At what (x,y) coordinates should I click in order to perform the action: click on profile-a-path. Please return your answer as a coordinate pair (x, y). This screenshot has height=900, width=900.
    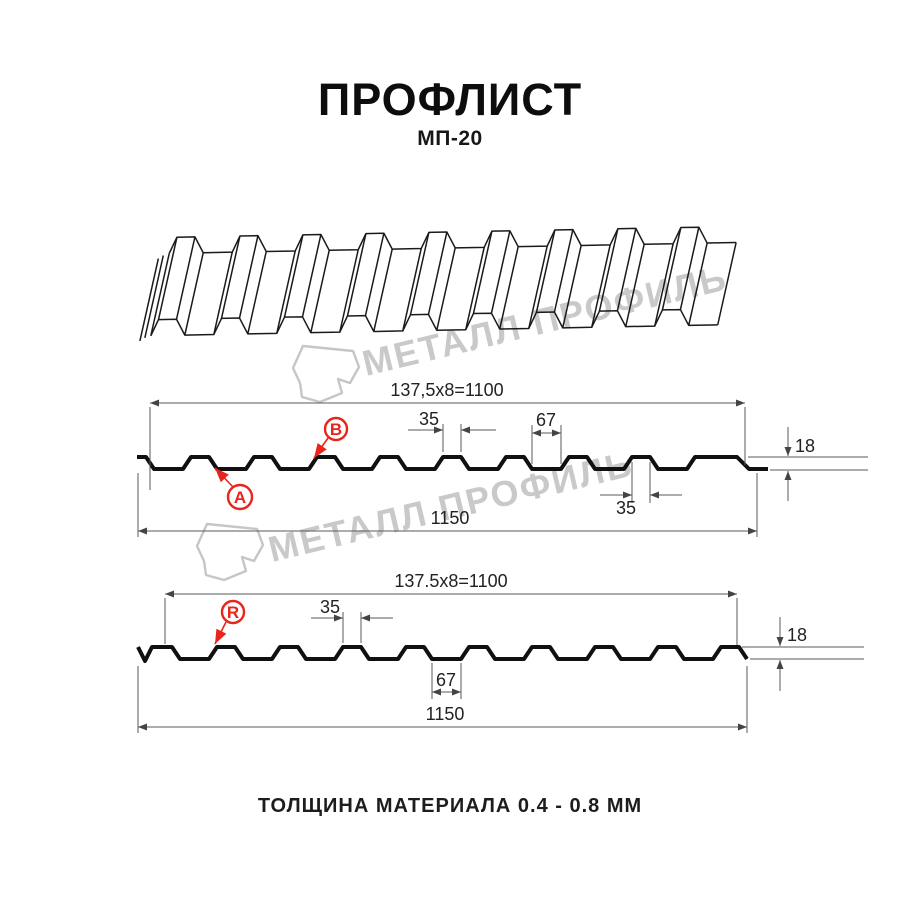
    Looking at the image, I should click on (452, 463).